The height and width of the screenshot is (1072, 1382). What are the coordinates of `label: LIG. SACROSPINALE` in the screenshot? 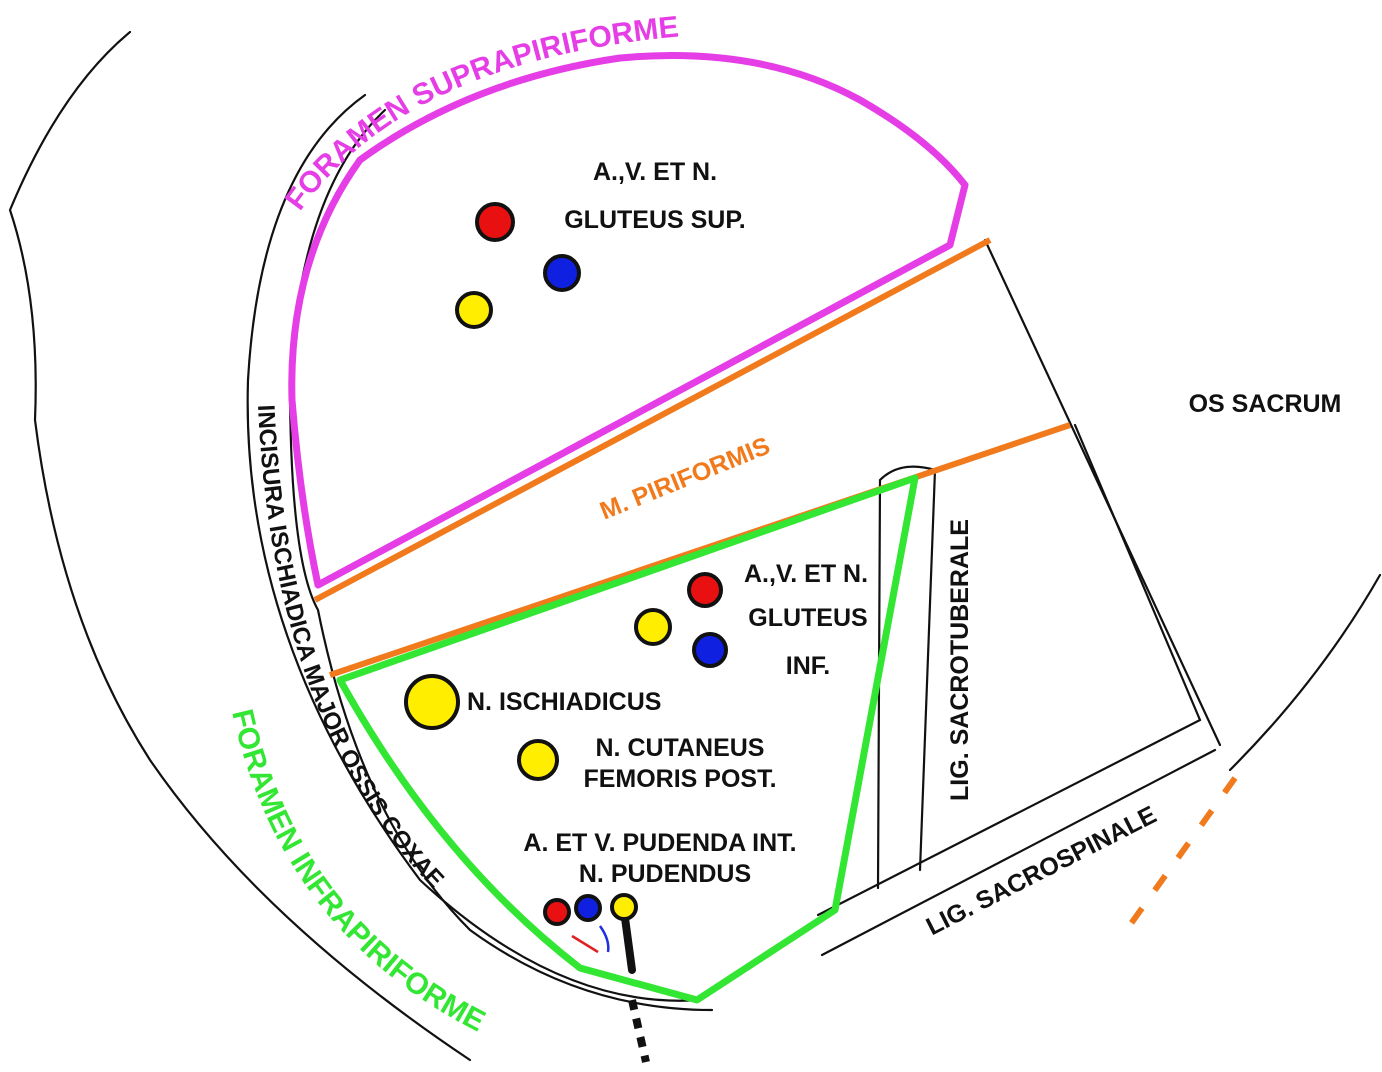 It's located at (1041, 871).